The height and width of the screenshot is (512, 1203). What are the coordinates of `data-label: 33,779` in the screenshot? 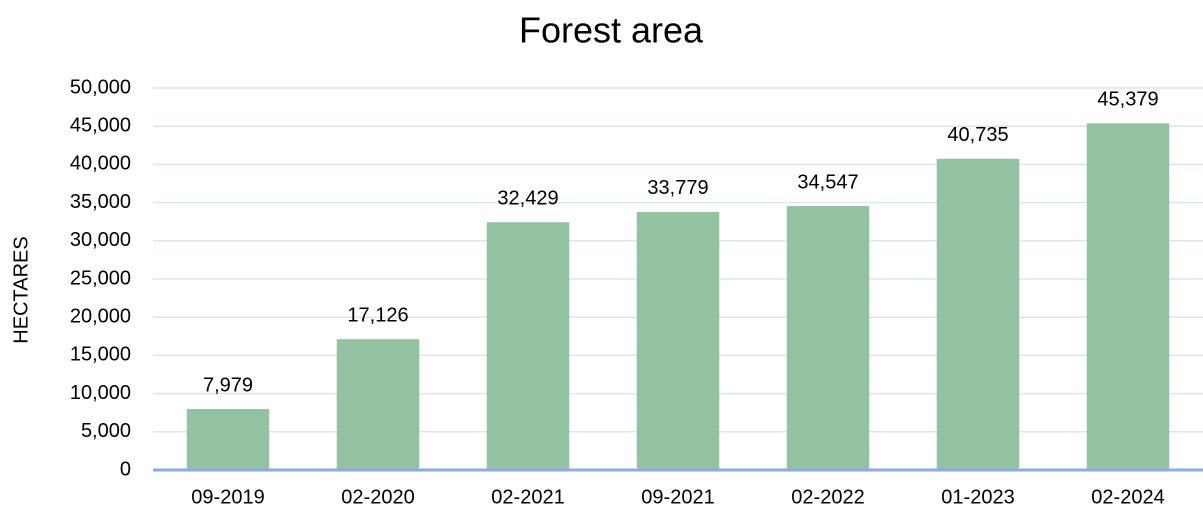 It's located at (677, 188).